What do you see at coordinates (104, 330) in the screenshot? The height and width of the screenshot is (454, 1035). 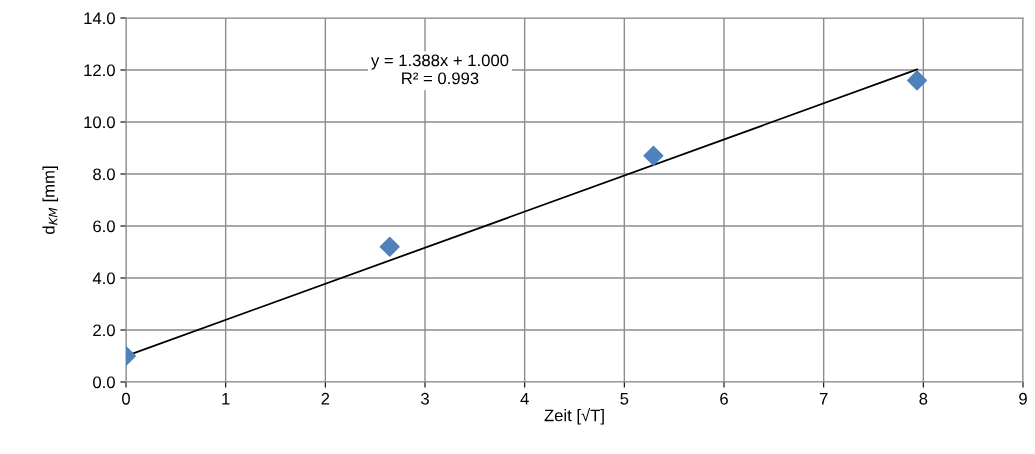 I see `y-tick-label: 2.0` at bounding box center [104, 330].